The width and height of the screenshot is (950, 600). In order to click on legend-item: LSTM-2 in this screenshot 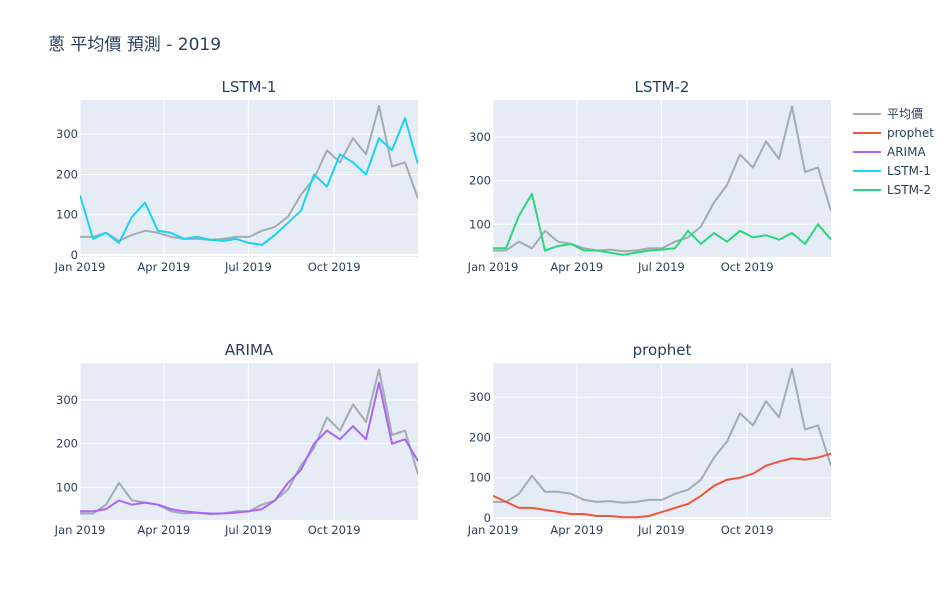, I will do `click(892, 190)`.